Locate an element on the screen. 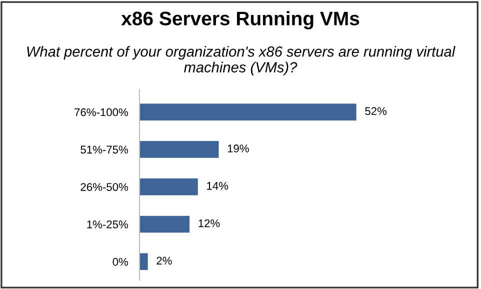  data-label: 2% is located at coordinates (164, 260).